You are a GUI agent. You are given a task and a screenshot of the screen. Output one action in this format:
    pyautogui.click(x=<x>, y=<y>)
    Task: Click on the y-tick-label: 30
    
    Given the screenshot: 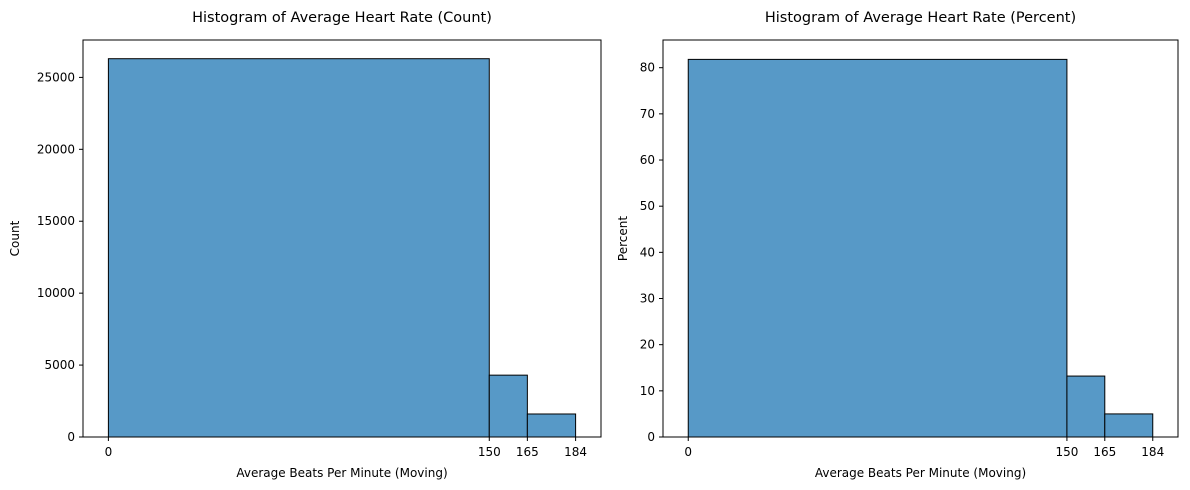 What is the action you would take?
    pyautogui.click(x=647, y=299)
    